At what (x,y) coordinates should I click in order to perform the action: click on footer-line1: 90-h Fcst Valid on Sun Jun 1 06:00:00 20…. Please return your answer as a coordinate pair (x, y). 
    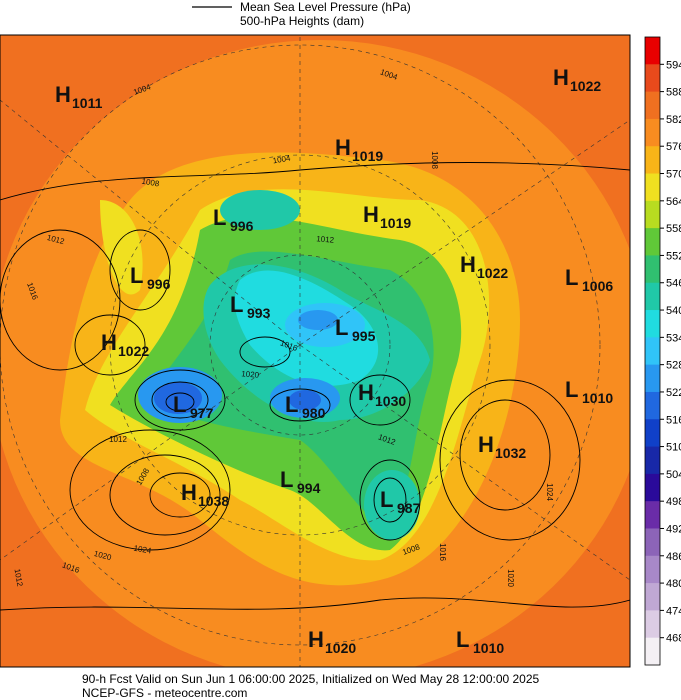
    Looking at the image, I should click on (311, 679).